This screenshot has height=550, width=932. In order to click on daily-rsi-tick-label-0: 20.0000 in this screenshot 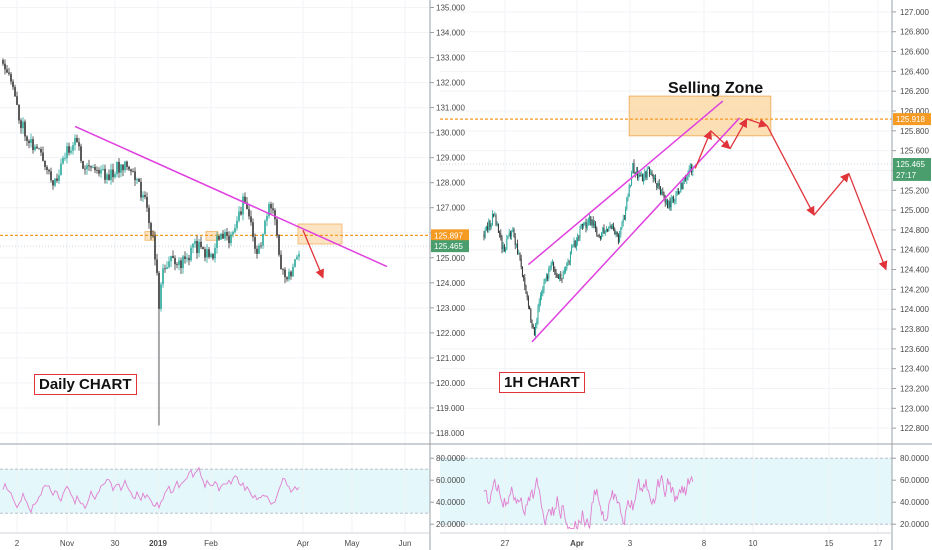, I will do `click(450, 524)`.